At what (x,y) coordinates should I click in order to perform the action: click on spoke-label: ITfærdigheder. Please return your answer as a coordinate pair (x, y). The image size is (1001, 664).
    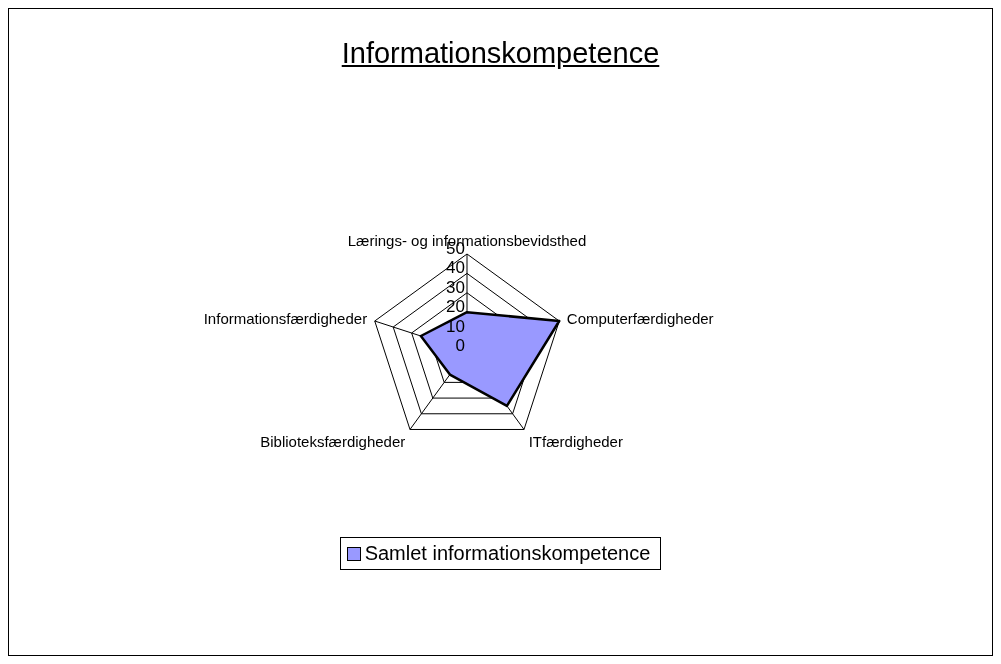
    Looking at the image, I should click on (575, 441).